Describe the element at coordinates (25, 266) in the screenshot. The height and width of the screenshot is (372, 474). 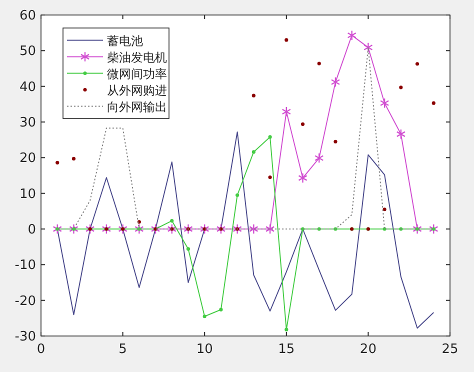
I see `y-tick-label: -10` at that location.